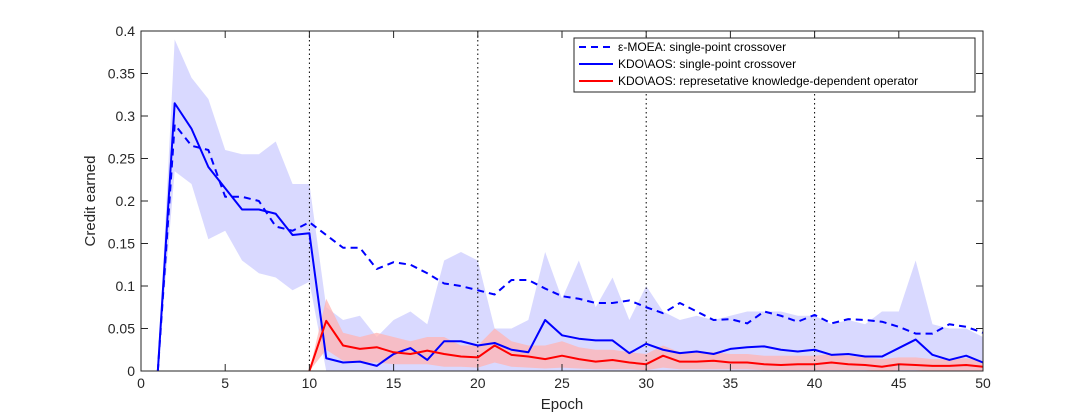 The height and width of the screenshot is (417, 1085). Describe the element at coordinates (562, 404) in the screenshot. I see `x-axis-label: Epoch` at that location.